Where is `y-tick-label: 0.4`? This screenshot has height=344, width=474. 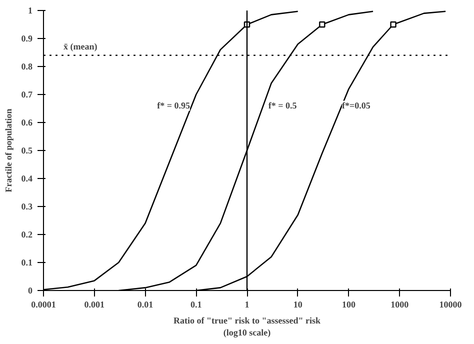 y-tick-label: 0.4 is located at coordinates (27, 179).